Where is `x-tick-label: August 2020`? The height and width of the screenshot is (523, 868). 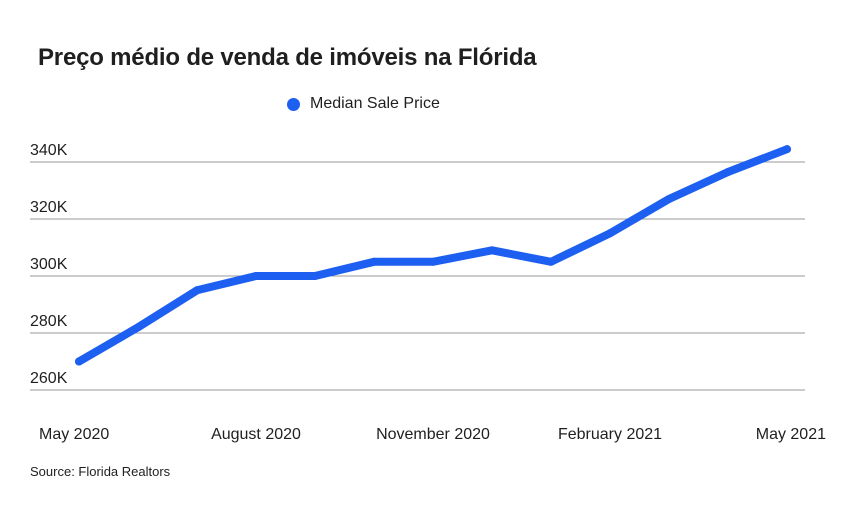 x-tick-label: August 2020 is located at coordinates (256, 434).